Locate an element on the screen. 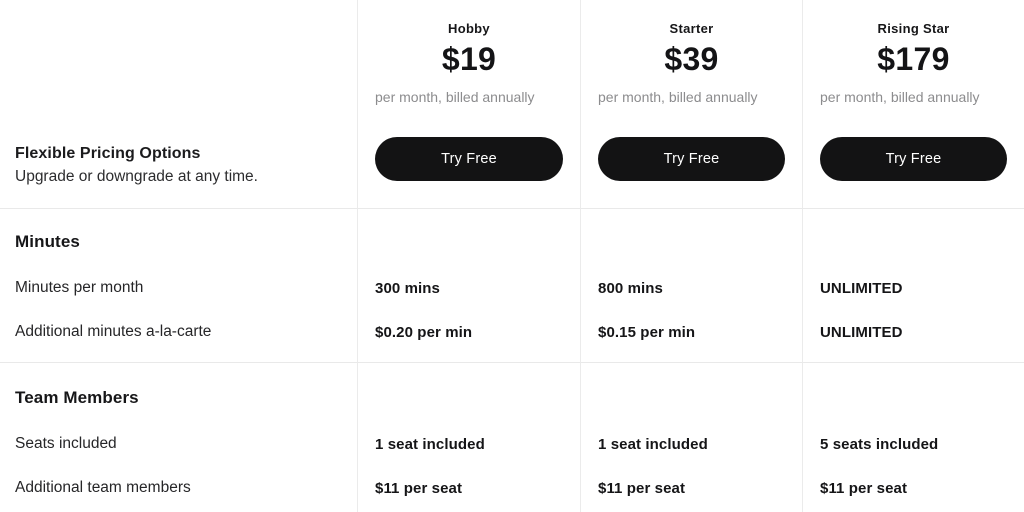  row-value-seats-starter: 1 seat included is located at coordinates (653, 444).